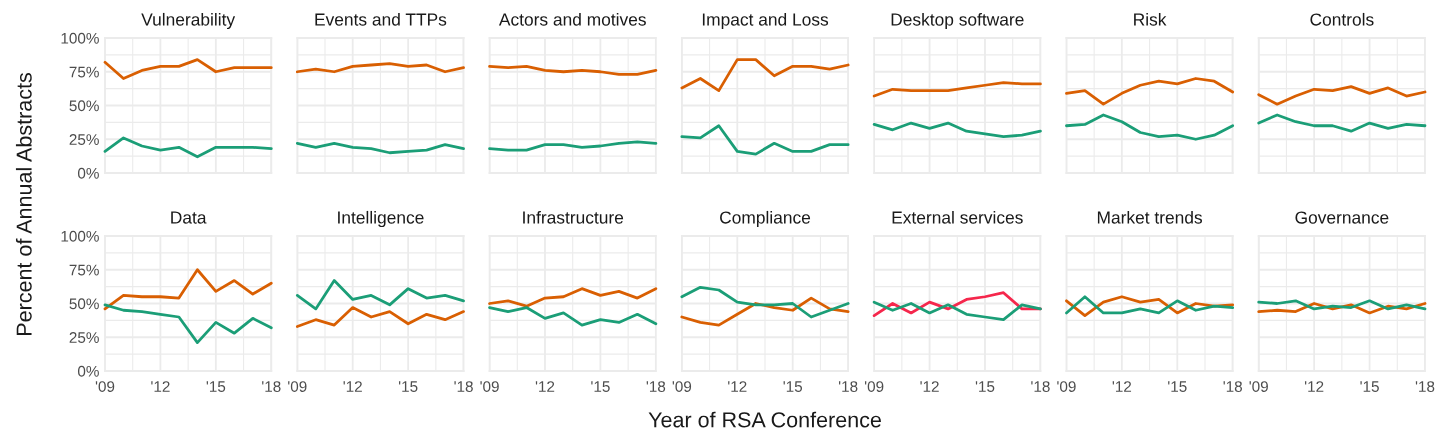 This screenshot has height=443, width=1440. Describe the element at coordinates (957, 21) in the screenshot. I see `chart-title: Desktop software` at that location.